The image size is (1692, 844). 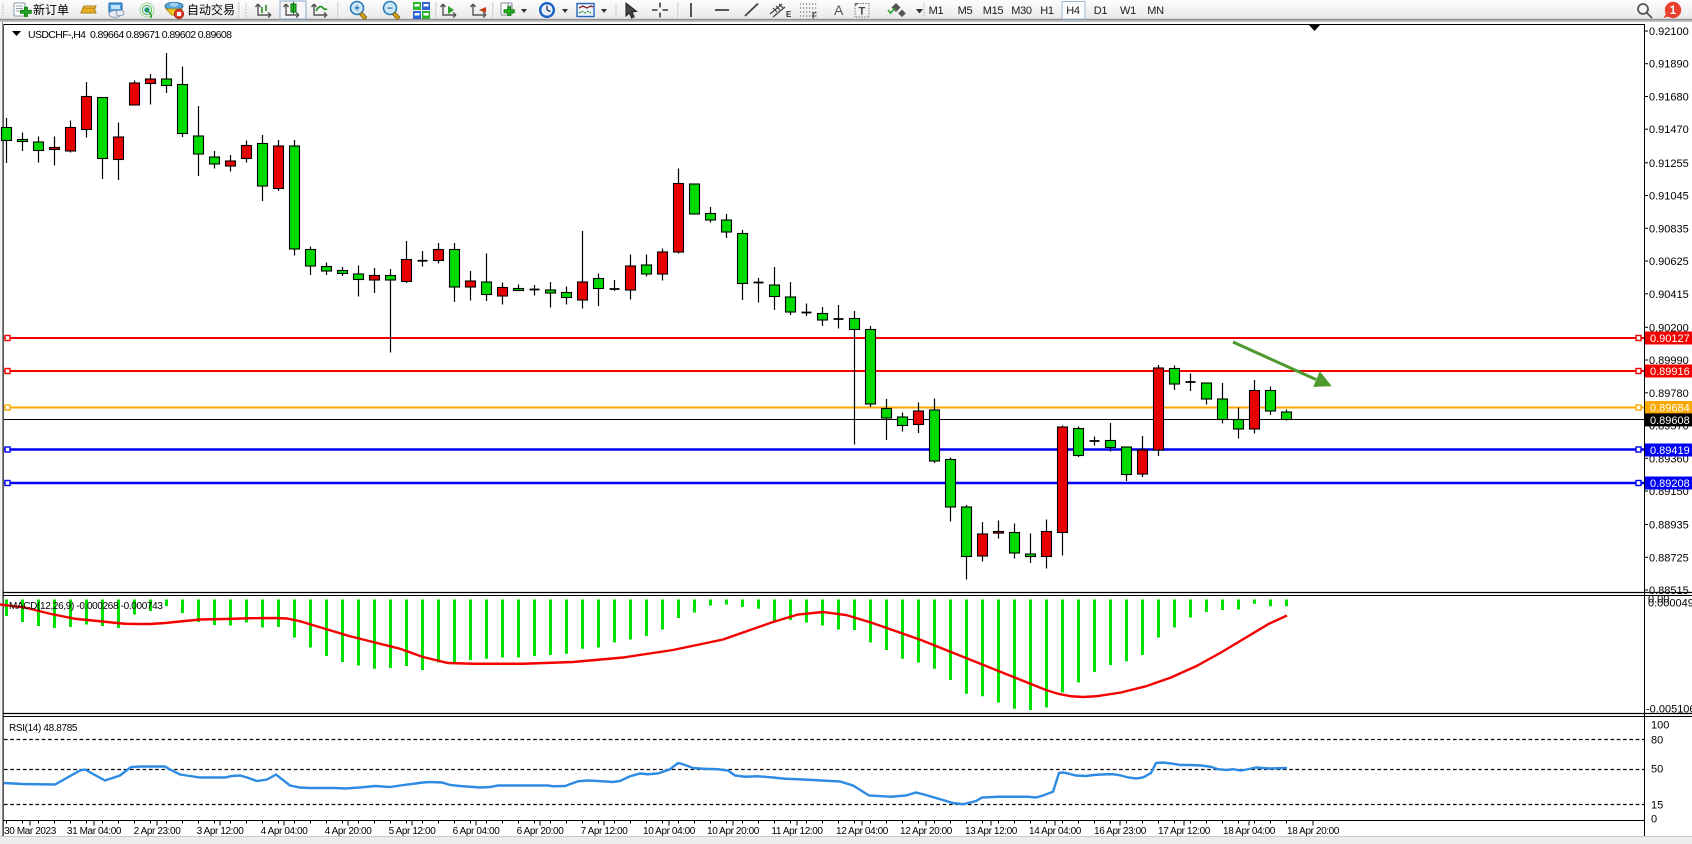 What do you see at coordinates (936, 11) in the screenshot?
I see `svg-text: M1` at bounding box center [936, 11].